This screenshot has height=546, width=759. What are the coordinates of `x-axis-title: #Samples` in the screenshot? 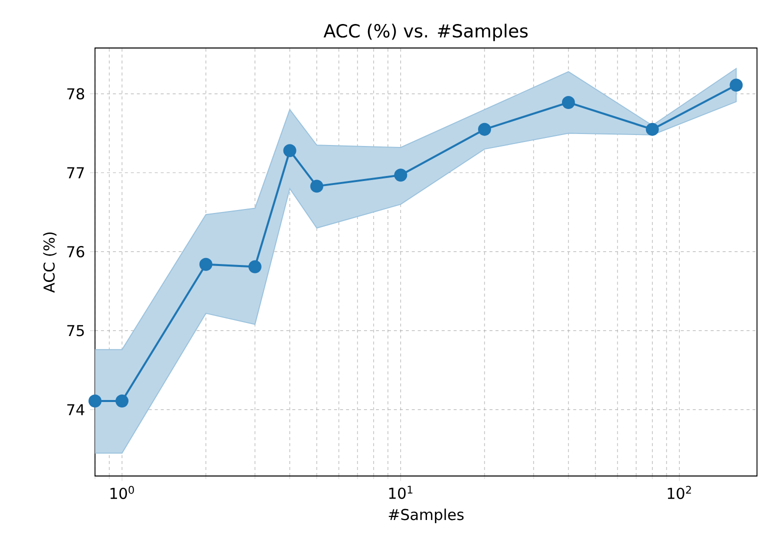 It's located at (426, 516).